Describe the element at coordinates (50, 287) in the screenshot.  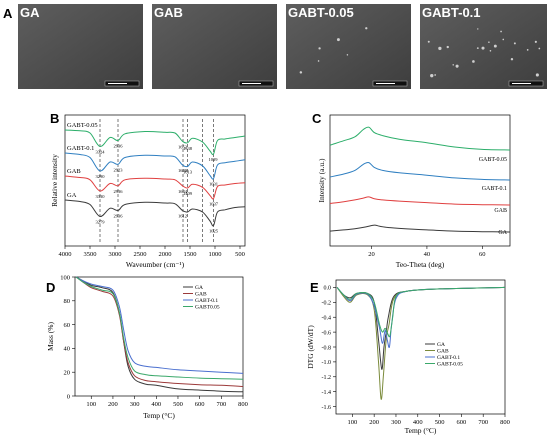
I see `panel-letter-d: D` at that location.